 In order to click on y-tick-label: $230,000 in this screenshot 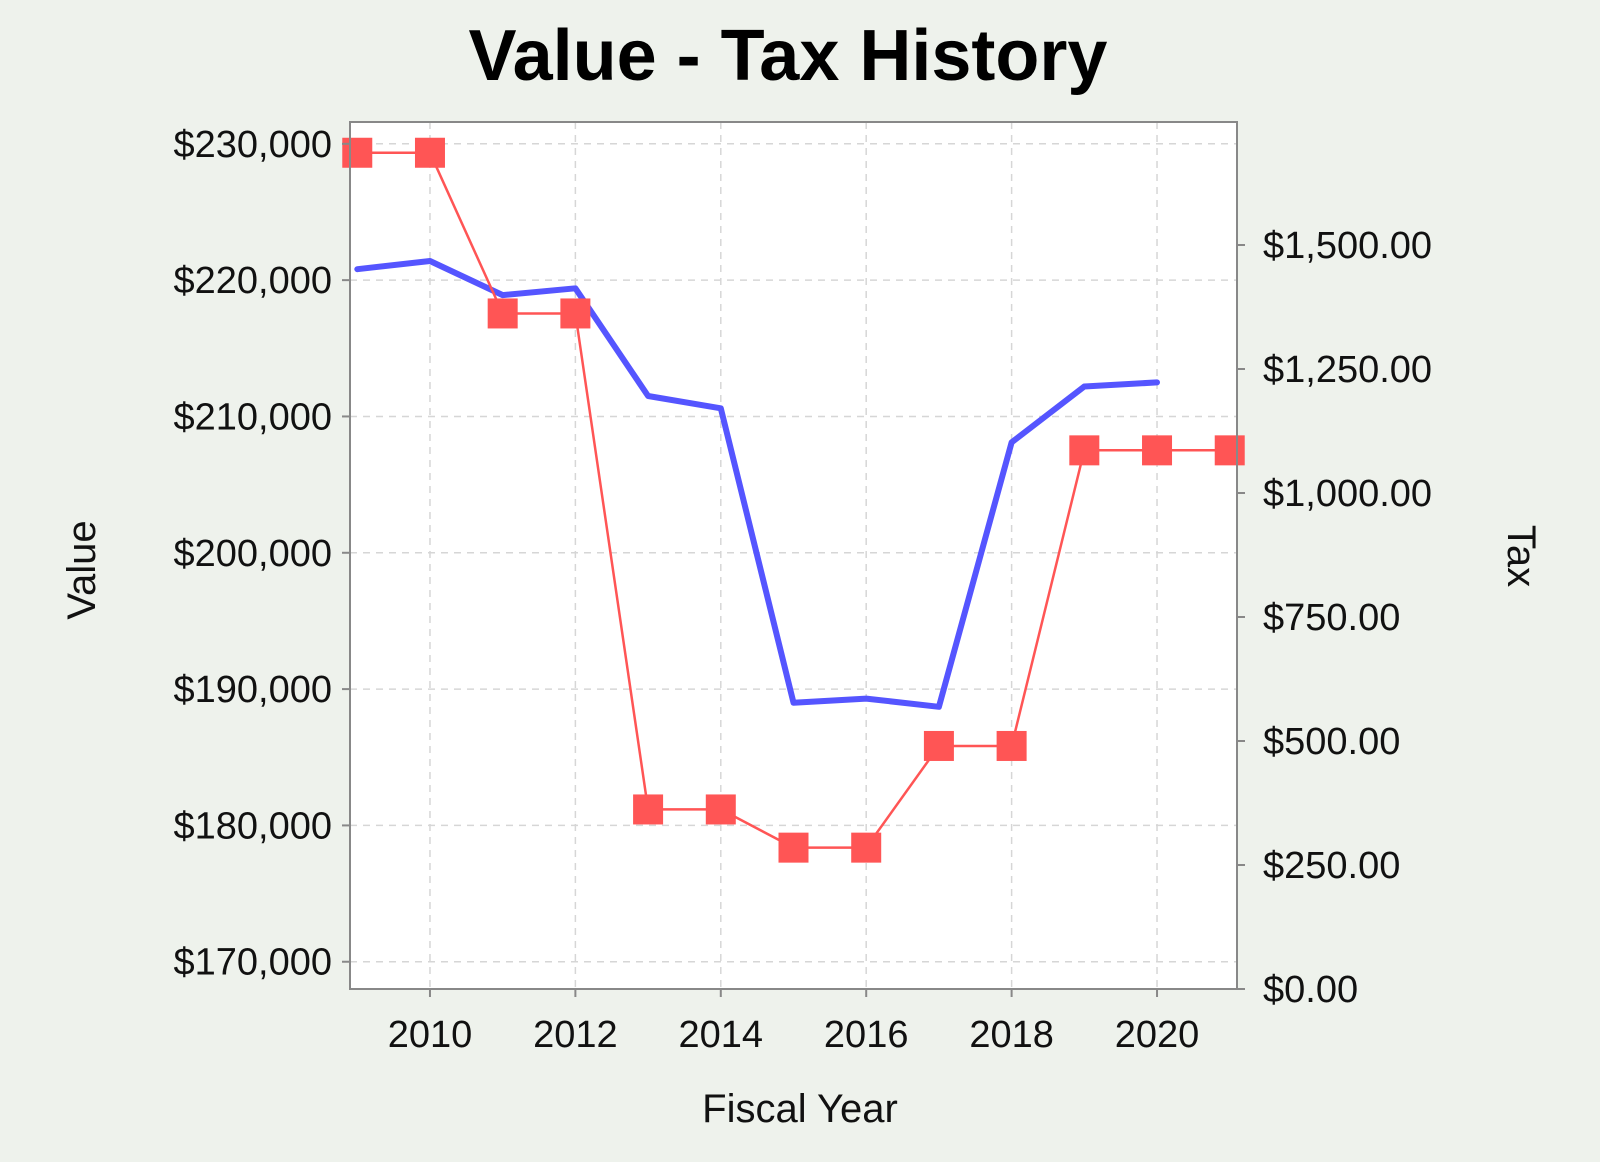, I will do `click(253, 145)`.